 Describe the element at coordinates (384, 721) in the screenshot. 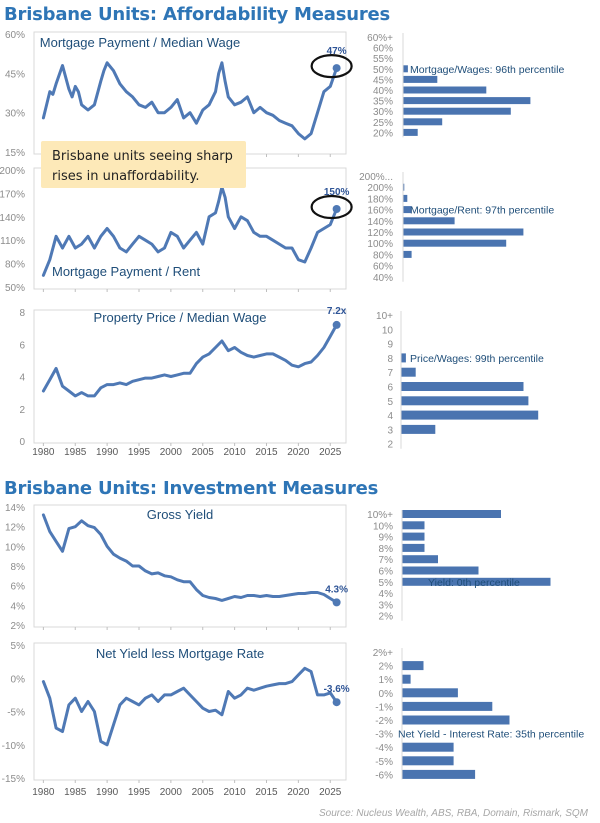

I see `bar-category-label: -2%` at that location.